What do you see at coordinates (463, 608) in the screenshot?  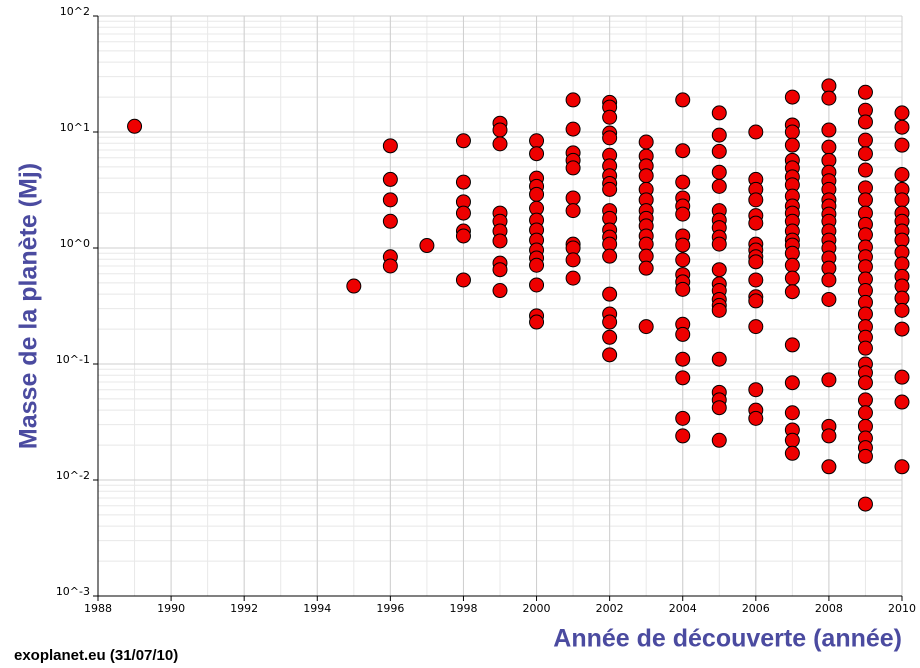 I see `x-tick-label: 1998` at bounding box center [463, 608].